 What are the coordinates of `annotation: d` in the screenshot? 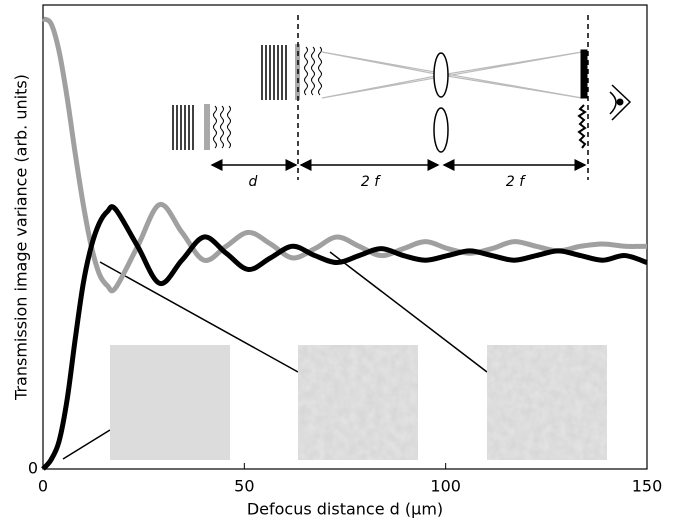 It's located at (253, 182).